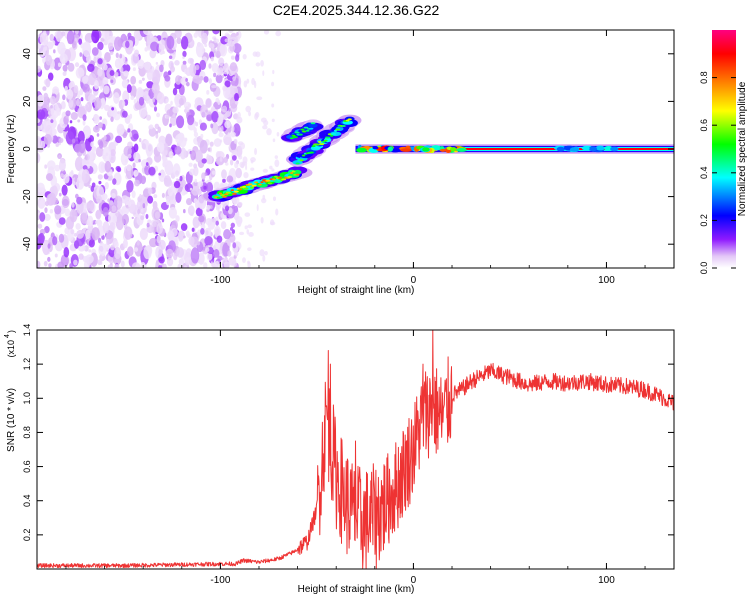  Describe the element at coordinates (27, 364) in the screenshot. I see `snr-y-tick-label: 1.2` at that location.